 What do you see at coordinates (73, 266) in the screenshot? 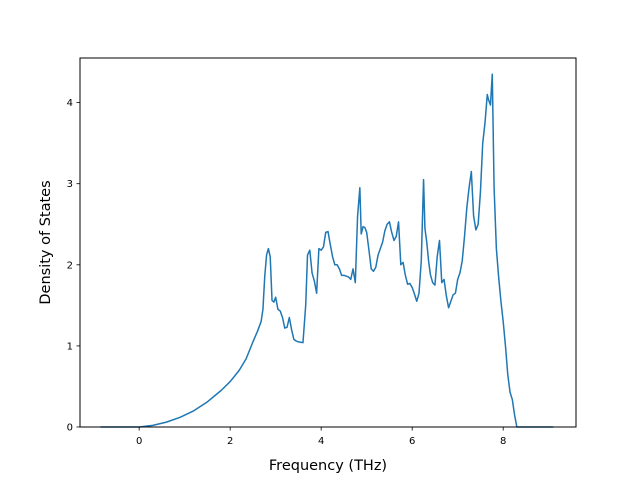
I see `y-axis: 0 1 2 3 4` at bounding box center [73, 266].